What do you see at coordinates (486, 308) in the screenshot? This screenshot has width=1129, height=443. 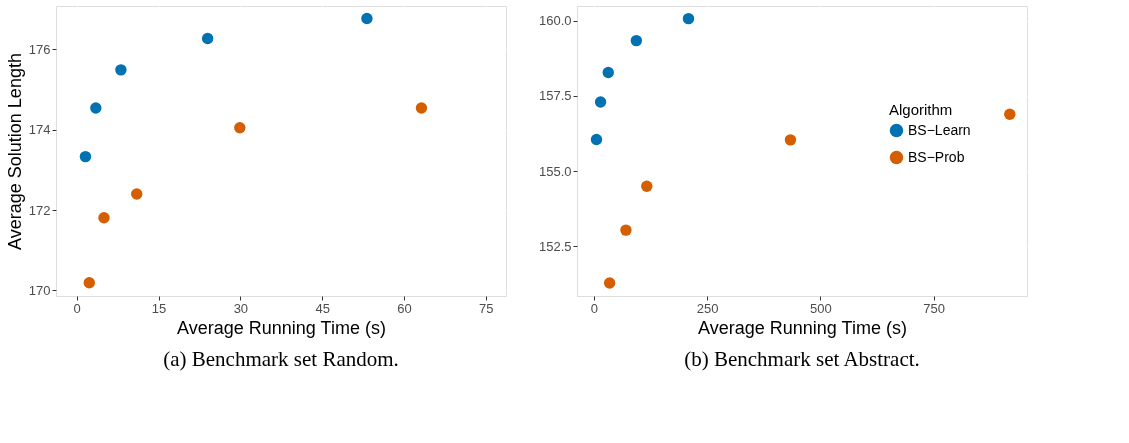 I see `x-tick-label: 75` at bounding box center [486, 308].